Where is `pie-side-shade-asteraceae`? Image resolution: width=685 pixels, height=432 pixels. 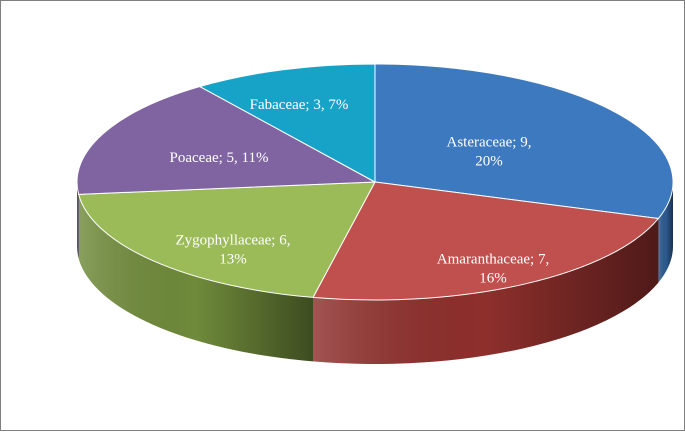 pie-side-shade-asteraceae is located at coordinates (665, 232).